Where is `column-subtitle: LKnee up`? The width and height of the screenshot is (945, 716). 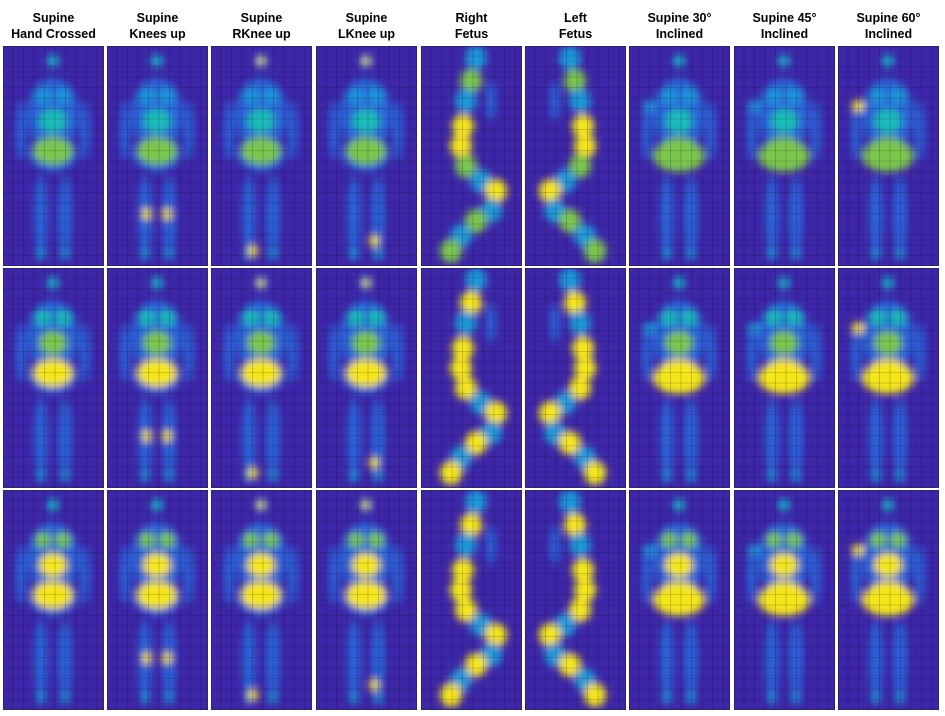 column-subtitle: LKnee up is located at coordinates (366, 34).